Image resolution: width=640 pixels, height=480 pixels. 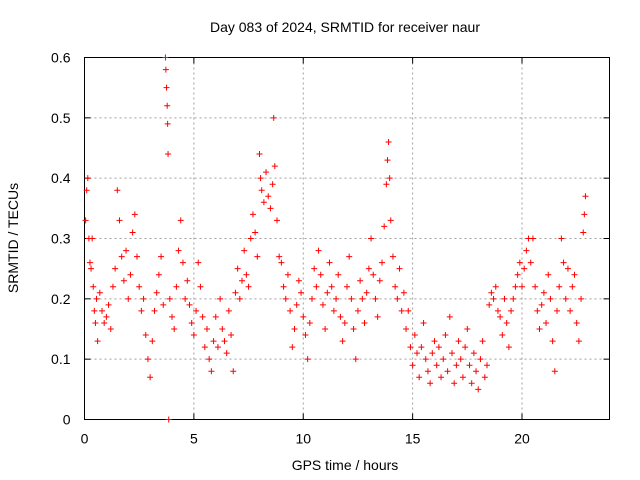 What do you see at coordinates (13, 238) in the screenshot?
I see `y-axis-label: SRMTID / TECUs` at bounding box center [13, 238].